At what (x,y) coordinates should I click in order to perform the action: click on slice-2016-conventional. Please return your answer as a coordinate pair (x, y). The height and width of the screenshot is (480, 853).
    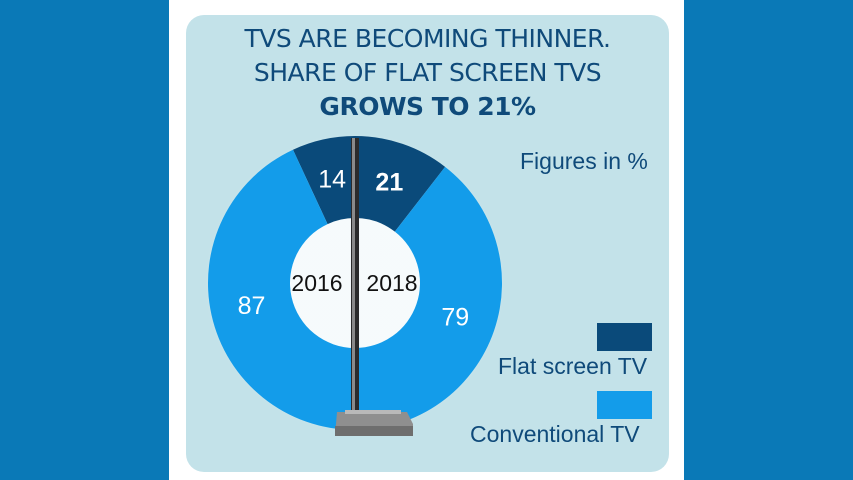
    Looking at the image, I should click on (281, 290).